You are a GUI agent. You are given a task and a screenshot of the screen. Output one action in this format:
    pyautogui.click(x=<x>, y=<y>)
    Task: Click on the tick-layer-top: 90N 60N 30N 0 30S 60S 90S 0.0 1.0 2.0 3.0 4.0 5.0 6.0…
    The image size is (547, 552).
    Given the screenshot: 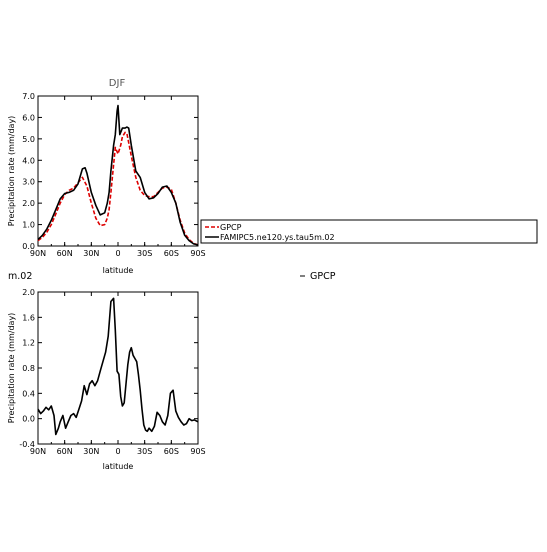 What is the action you would take?
    pyautogui.click(x=113, y=175)
    